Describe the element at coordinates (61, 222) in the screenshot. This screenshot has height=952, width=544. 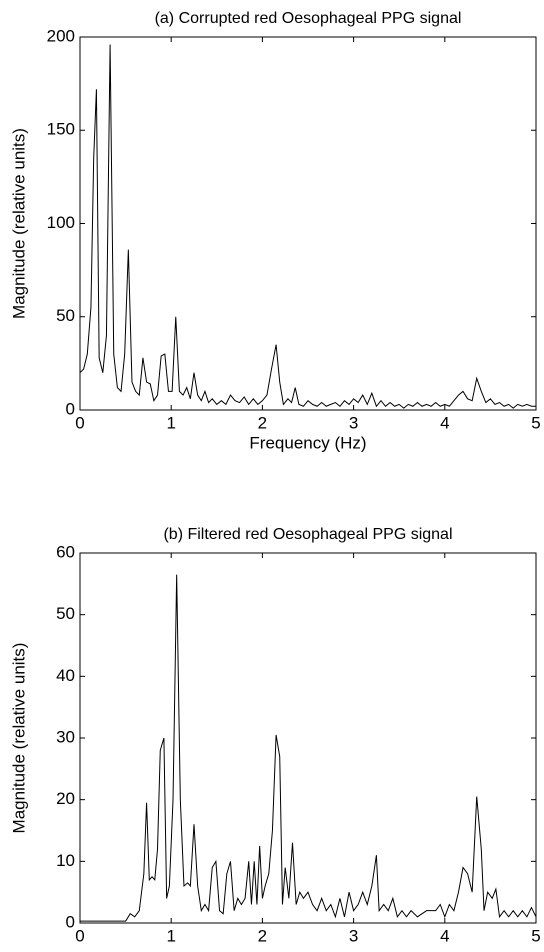
I see `y-tick-label: 100` at that location.